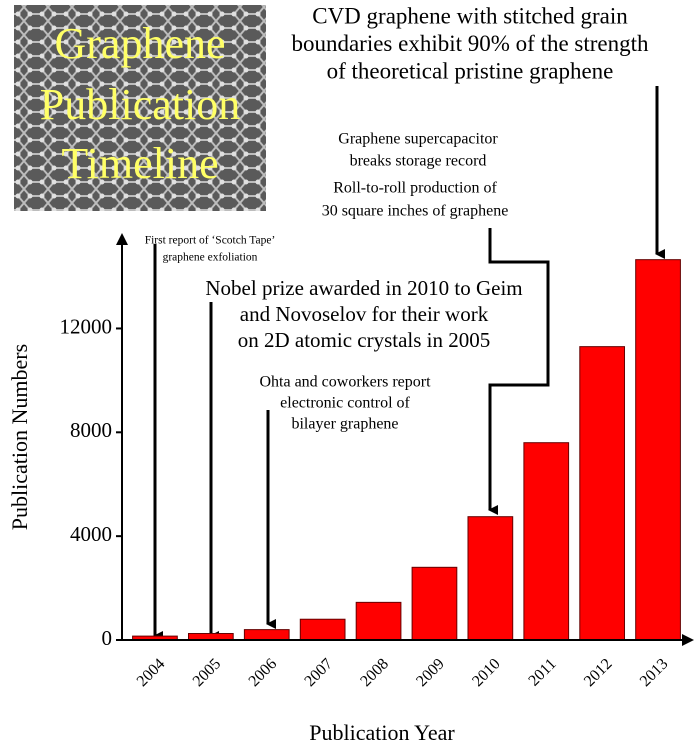 This screenshot has height=748, width=694. I want to click on y-axis-title: Publication Numbers, so click(19, 437).